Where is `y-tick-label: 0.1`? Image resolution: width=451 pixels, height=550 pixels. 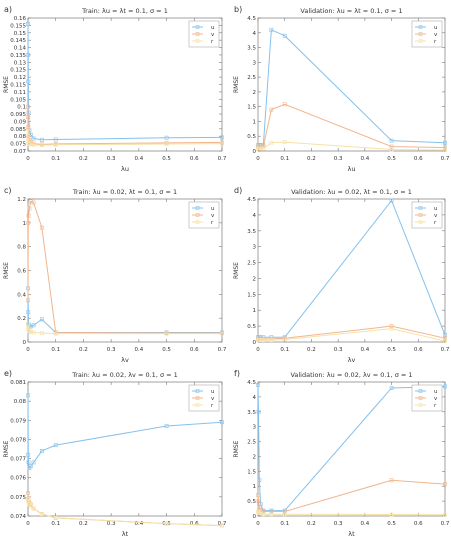
y-tick-label: 0.1 is located at coordinates (21, 108).